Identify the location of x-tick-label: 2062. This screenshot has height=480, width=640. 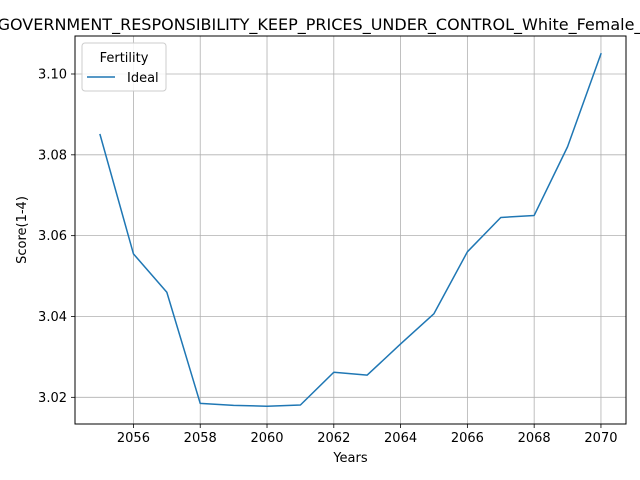
(333, 438).